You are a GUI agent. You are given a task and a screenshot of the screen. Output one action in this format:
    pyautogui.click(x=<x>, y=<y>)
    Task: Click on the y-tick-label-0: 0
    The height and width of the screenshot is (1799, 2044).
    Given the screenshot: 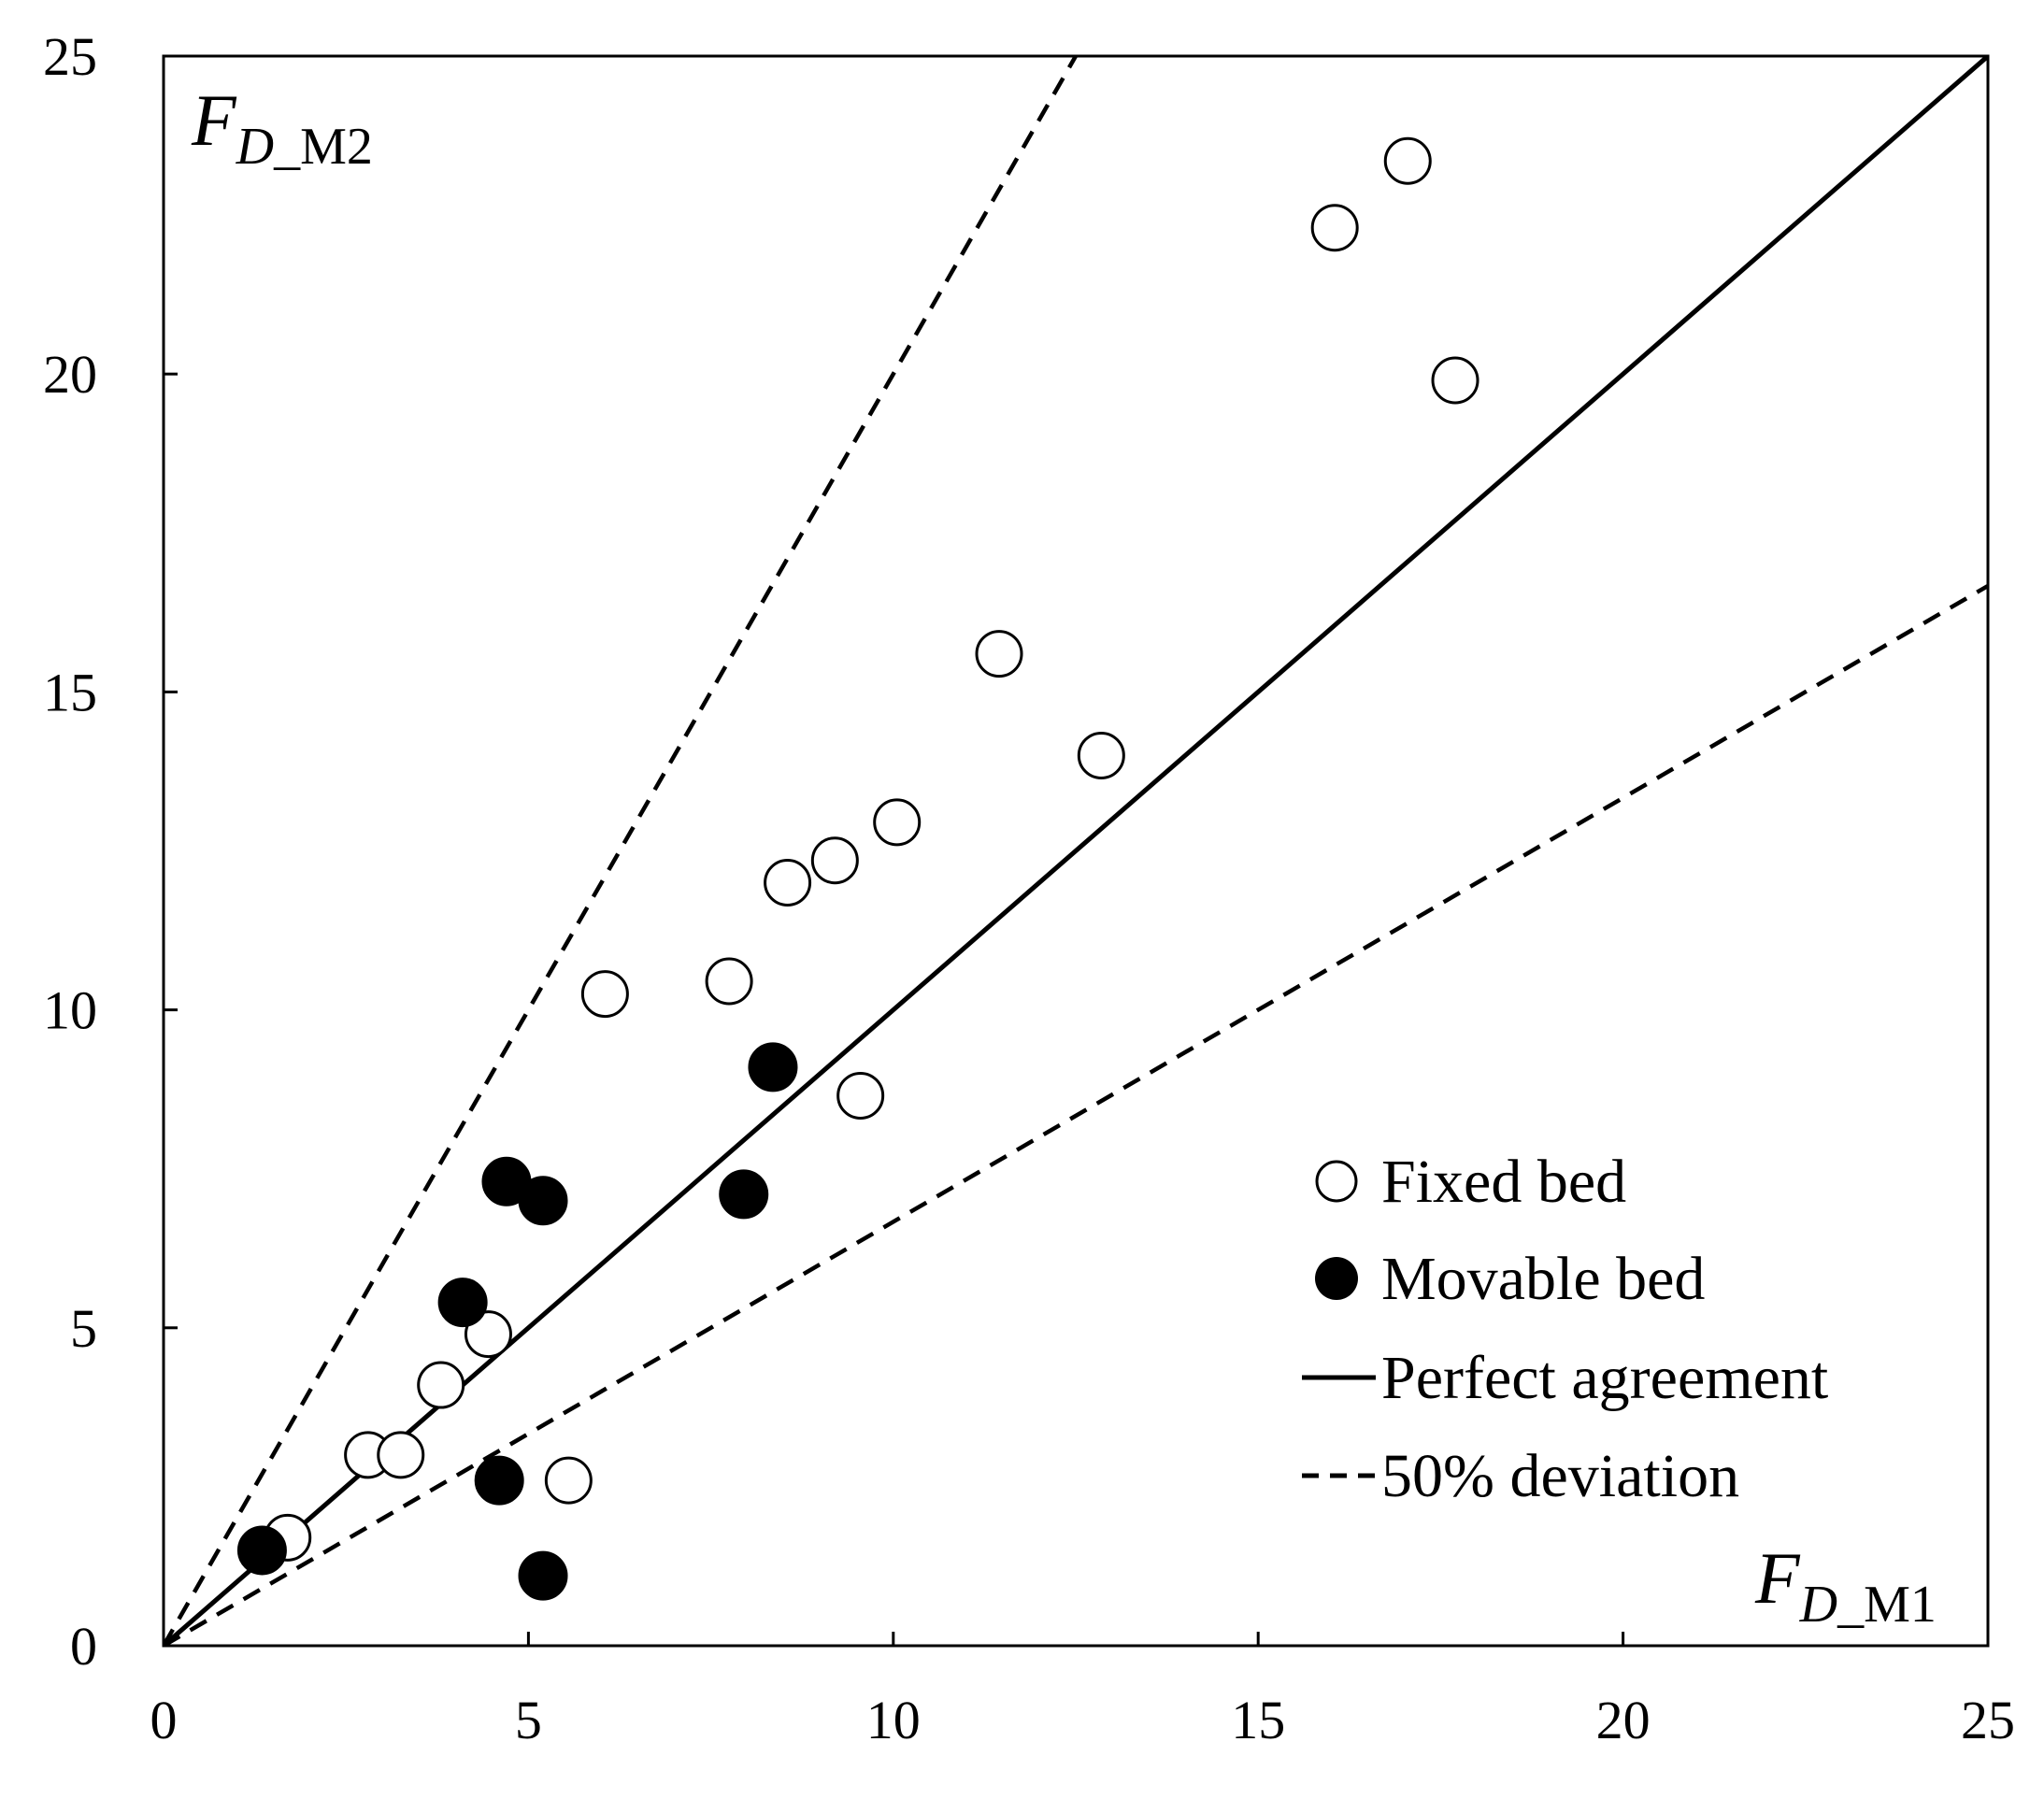 What is the action you would take?
    pyautogui.click(x=83, y=1646)
    